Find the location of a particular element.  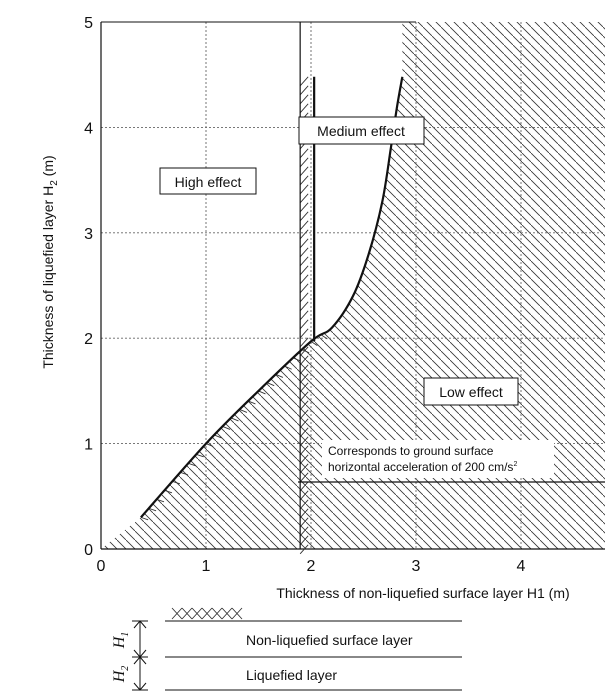

legend-hatch-ticks is located at coordinates (207, 613).